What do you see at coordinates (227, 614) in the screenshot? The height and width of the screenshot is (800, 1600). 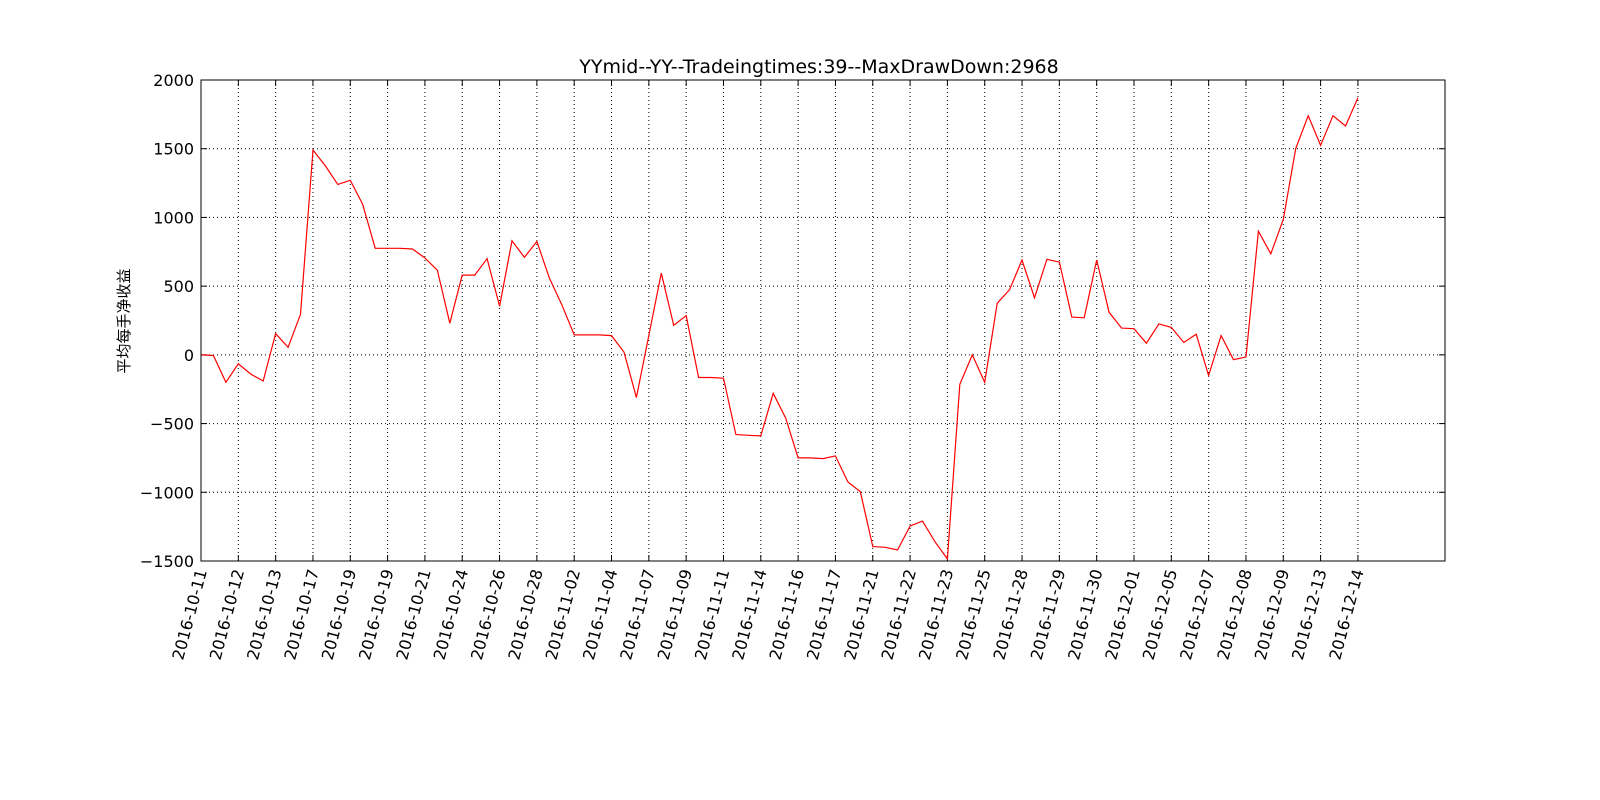 I see `x-tick-label: 2016-10-12` at bounding box center [227, 614].